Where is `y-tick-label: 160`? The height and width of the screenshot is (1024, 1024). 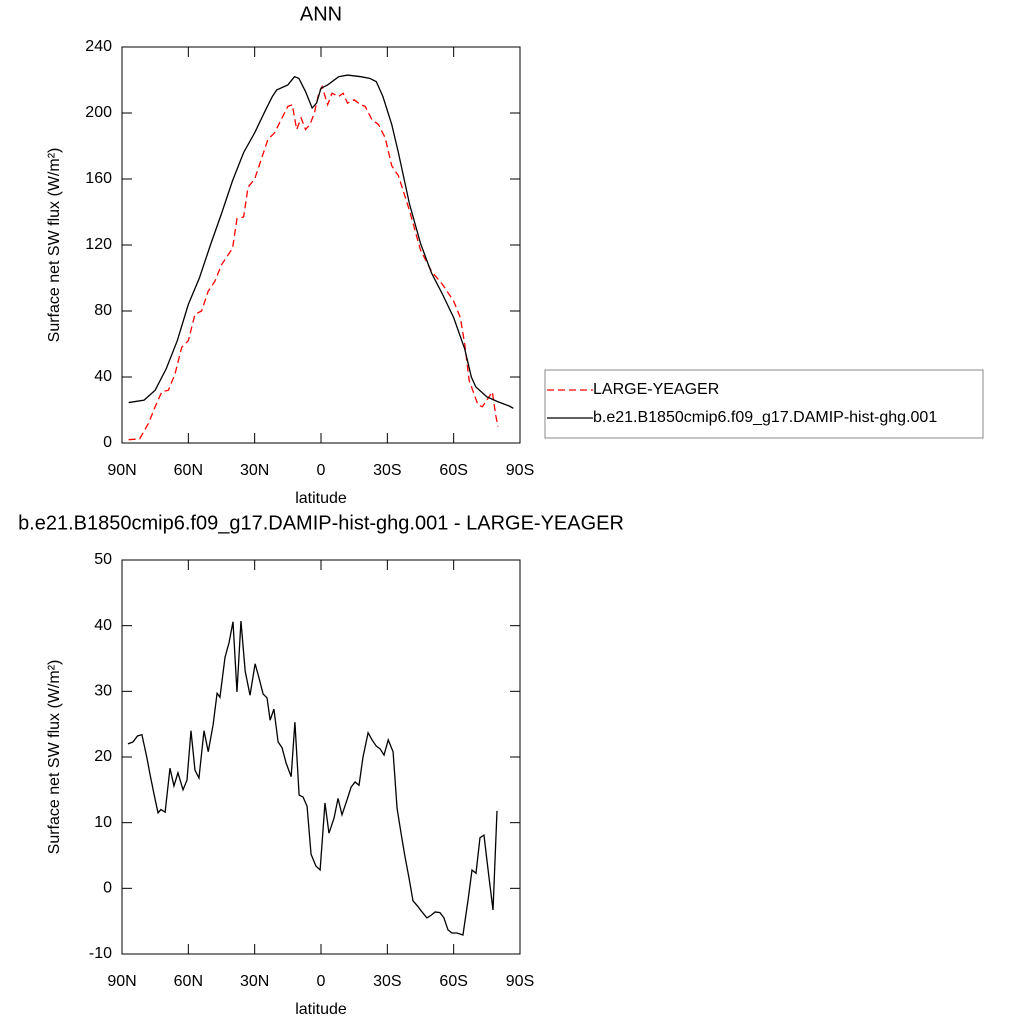
y-tick-label: 160 is located at coordinates (98, 178).